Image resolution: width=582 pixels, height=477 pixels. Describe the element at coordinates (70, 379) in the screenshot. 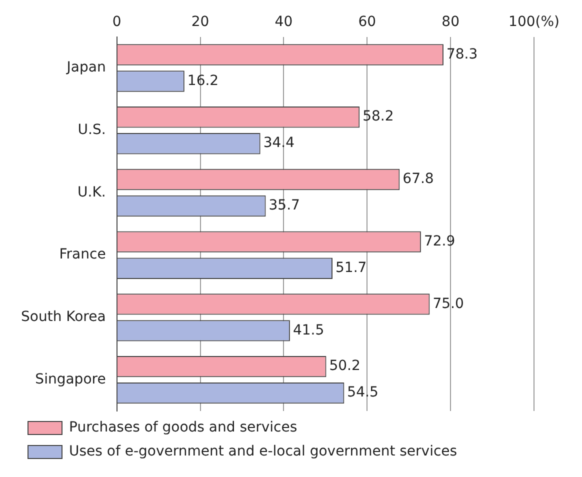

I see `y-tick-label: Singapore` at that location.